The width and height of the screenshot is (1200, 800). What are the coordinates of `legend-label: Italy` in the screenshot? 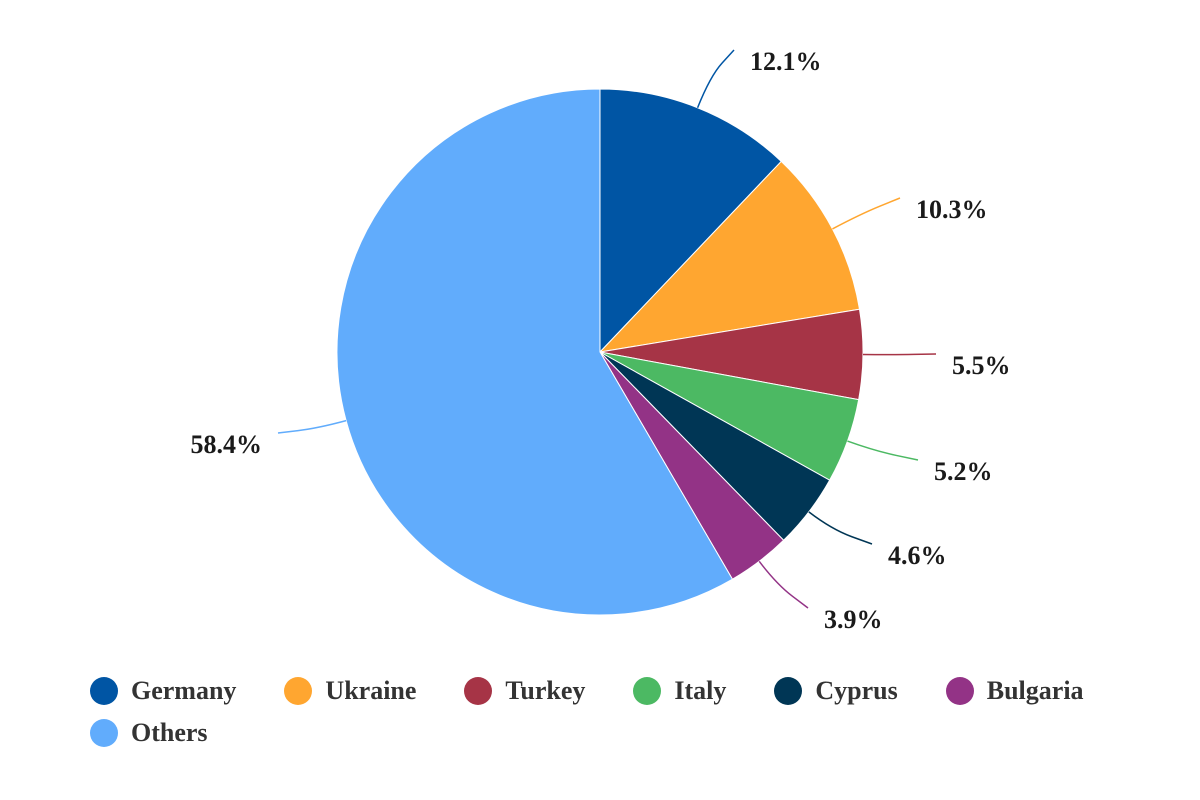 It's located at (700, 690).